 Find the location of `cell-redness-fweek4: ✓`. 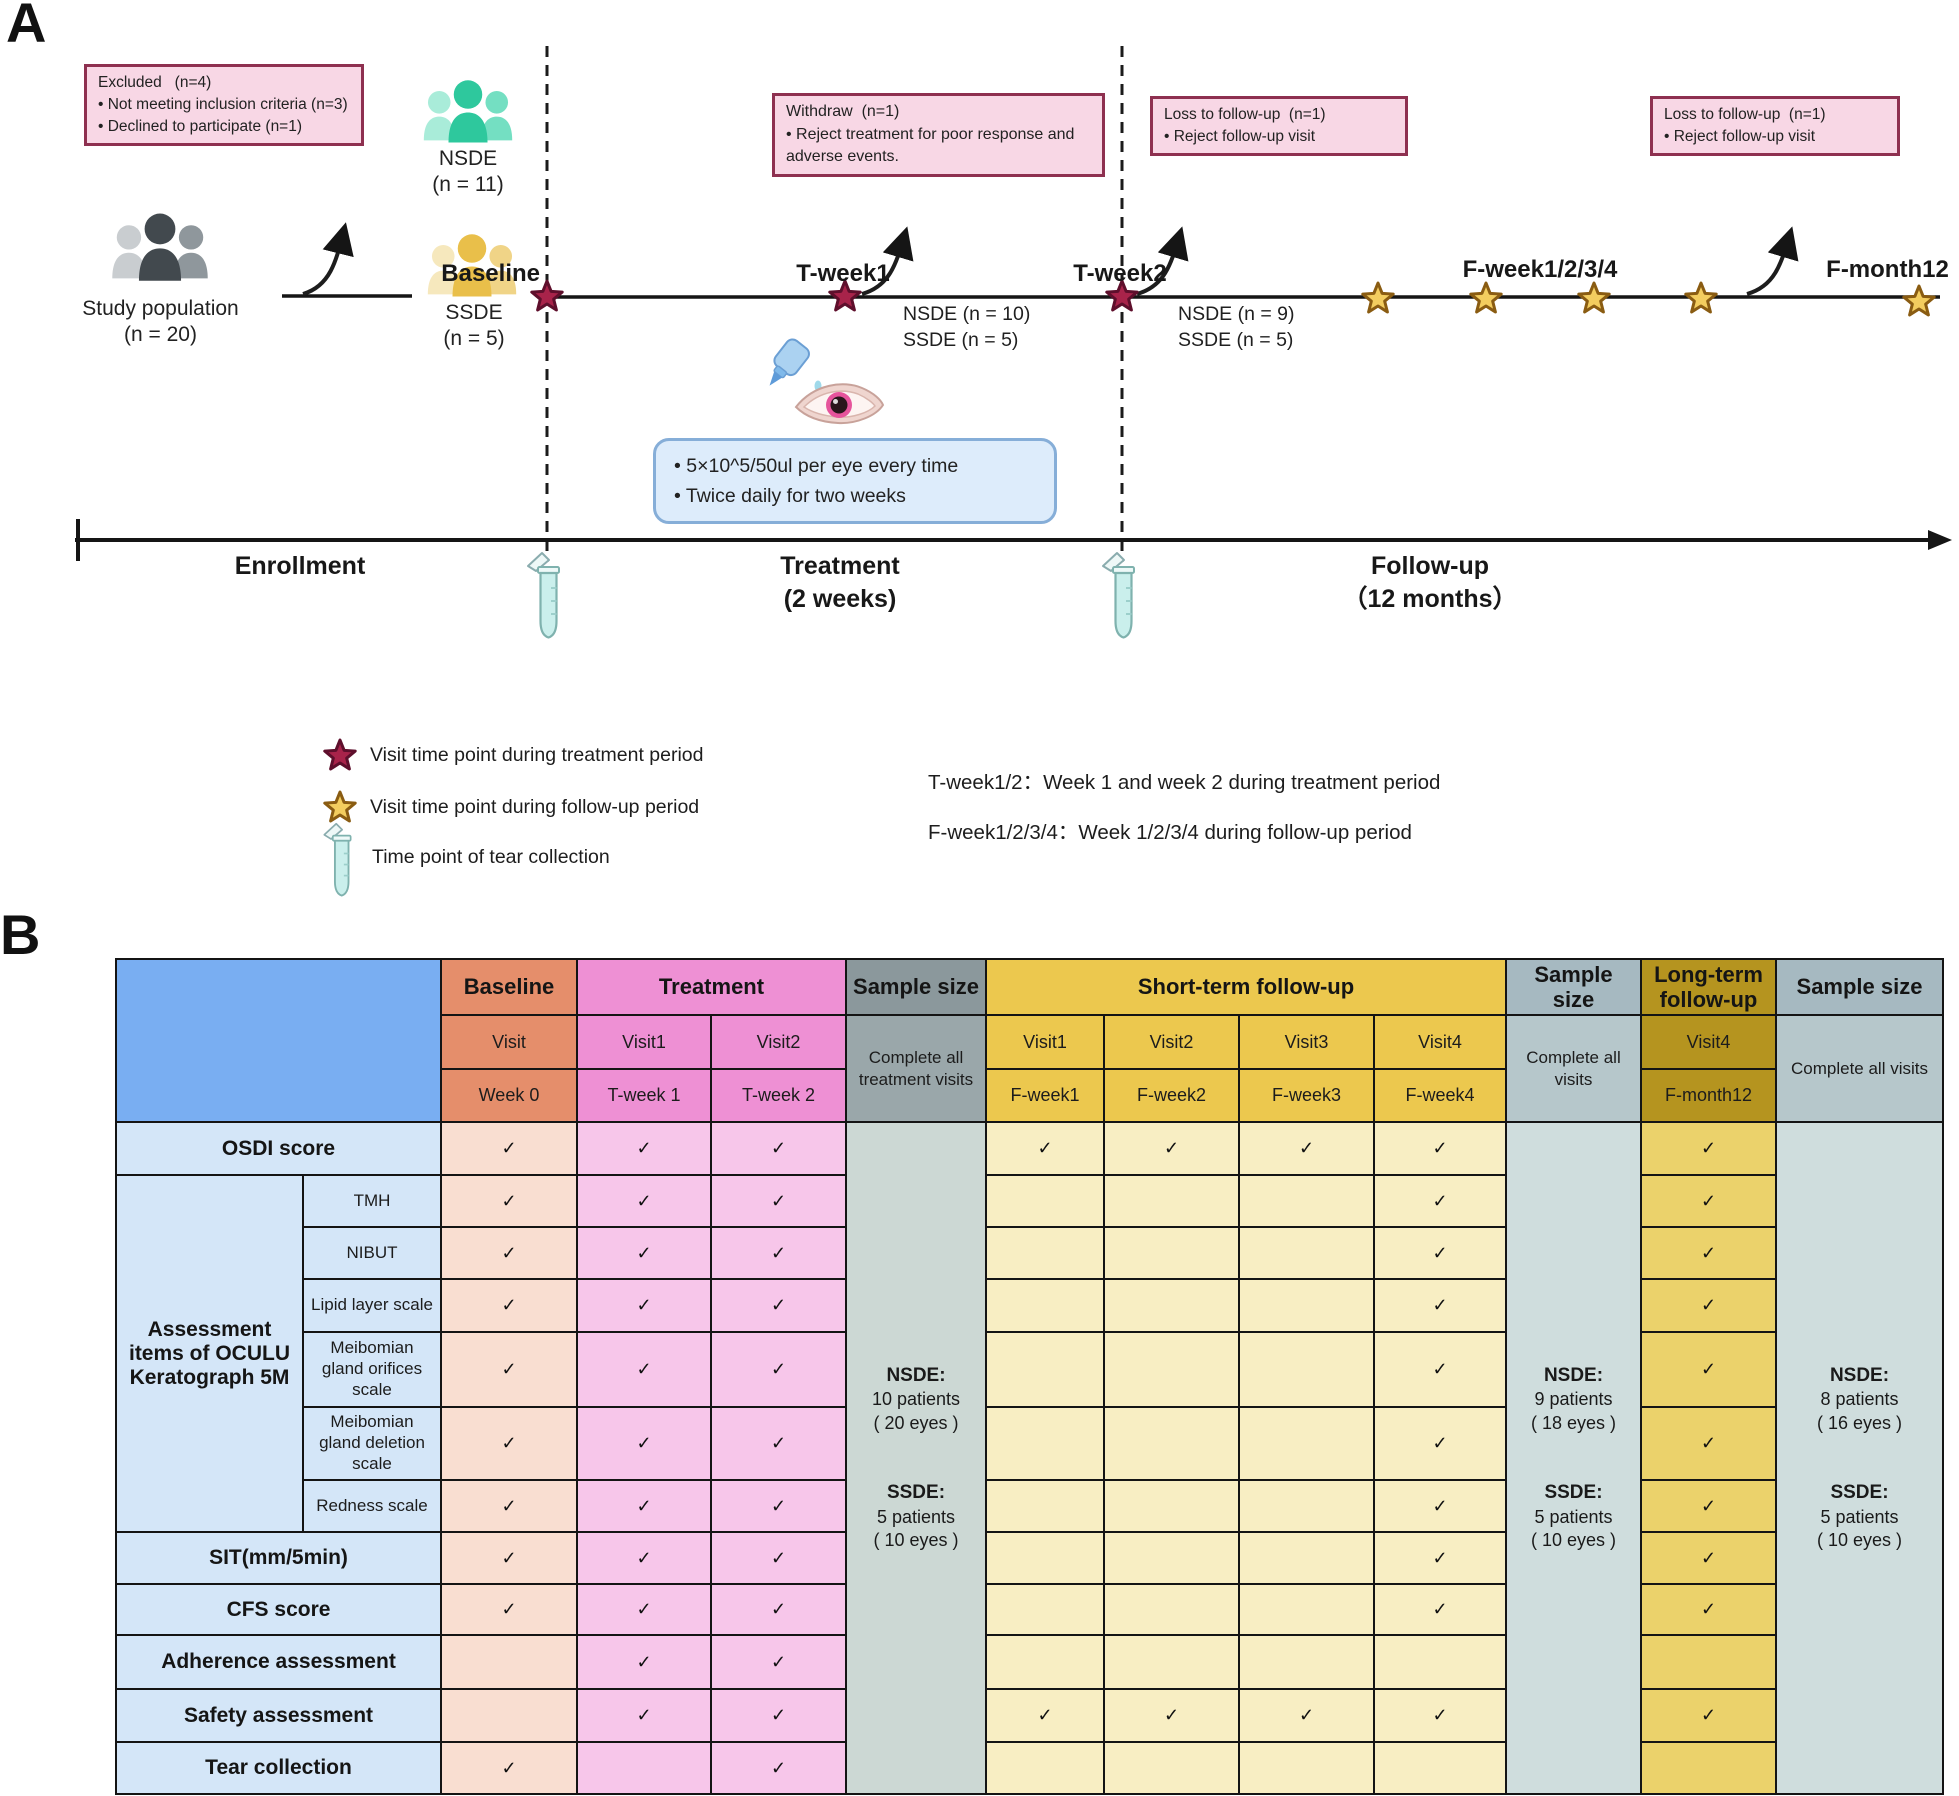

cell-redness-fweek4: ✓ is located at coordinates (1440, 1506).